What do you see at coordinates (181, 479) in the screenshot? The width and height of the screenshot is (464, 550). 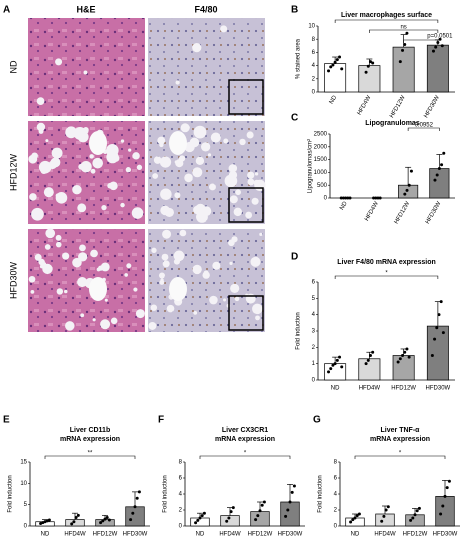 I see `y-tick-label: 6` at bounding box center [181, 479].